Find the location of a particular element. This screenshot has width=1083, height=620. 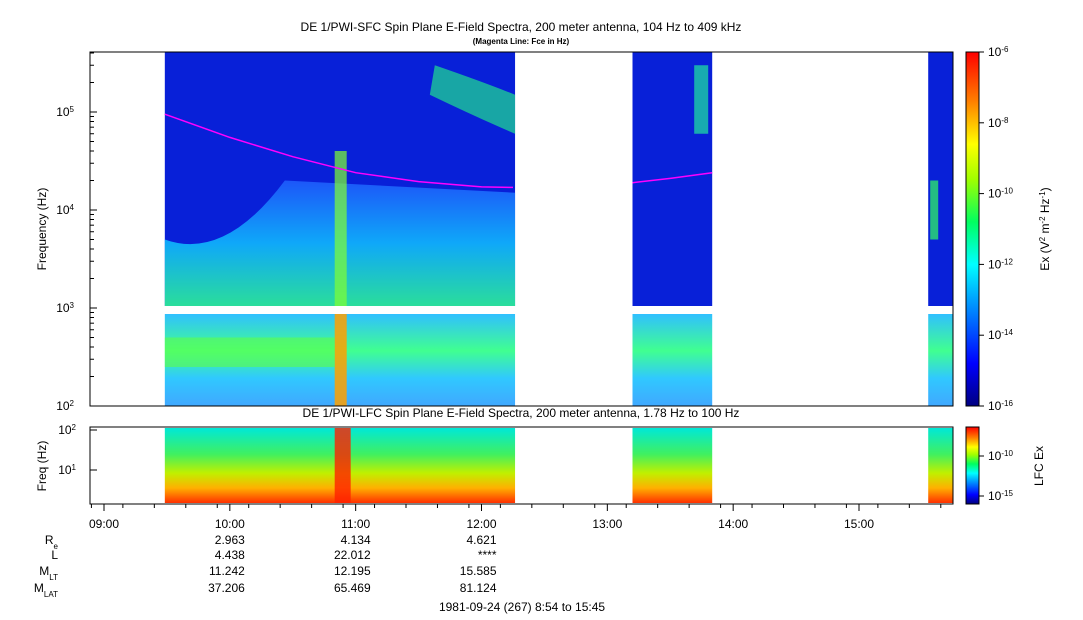

lfc-burst is located at coordinates (342, 465).